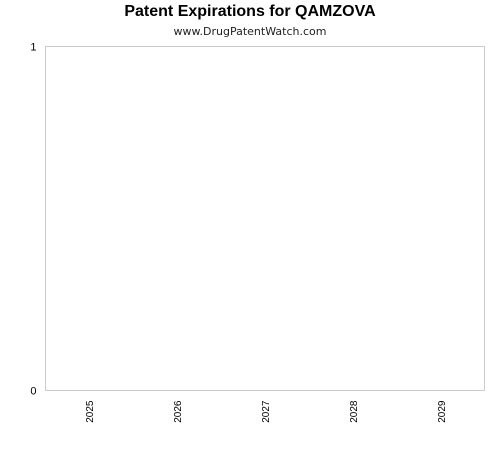 This screenshot has height=450, width=500. Describe the element at coordinates (178, 411) in the screenshot. I see `x-tick-label: 2026` at that location.